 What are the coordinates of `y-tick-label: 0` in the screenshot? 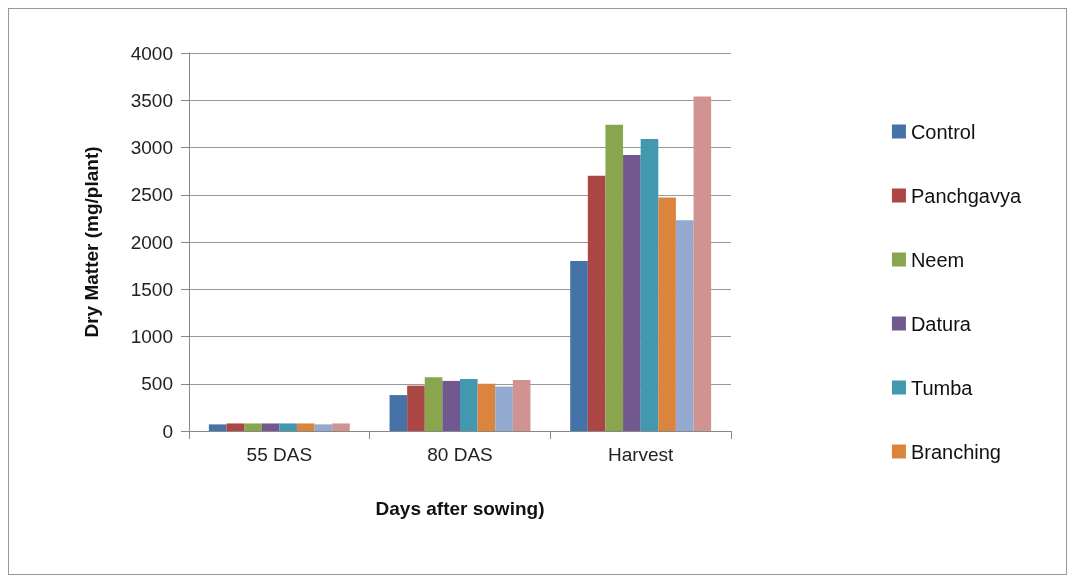 It's located at (167, 431).